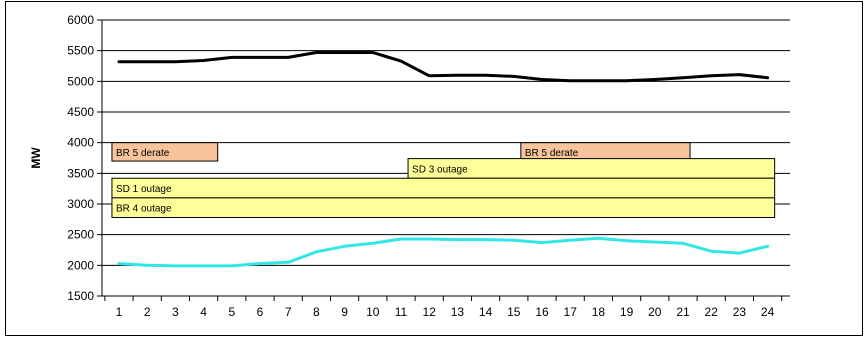 The height and width of the screenshot is (337, 867). I want to click on x-tick-labels: 1 2 3 4 5 6 7 8 9 10 11 12 13 14 15 16 17 18 19 20 21 22 23 24, so click(445, 312).